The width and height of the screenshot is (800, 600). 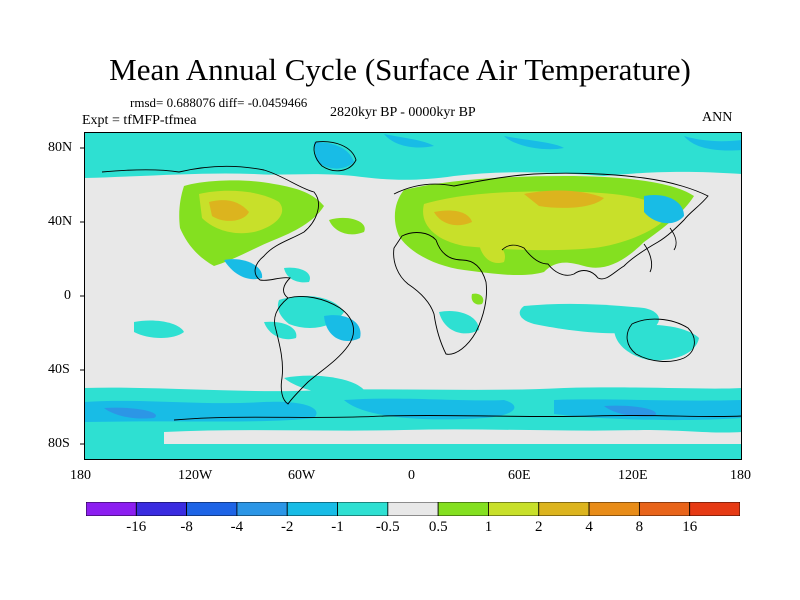 I want to click on nw-pacific-cool, so click(x=664, y=209).